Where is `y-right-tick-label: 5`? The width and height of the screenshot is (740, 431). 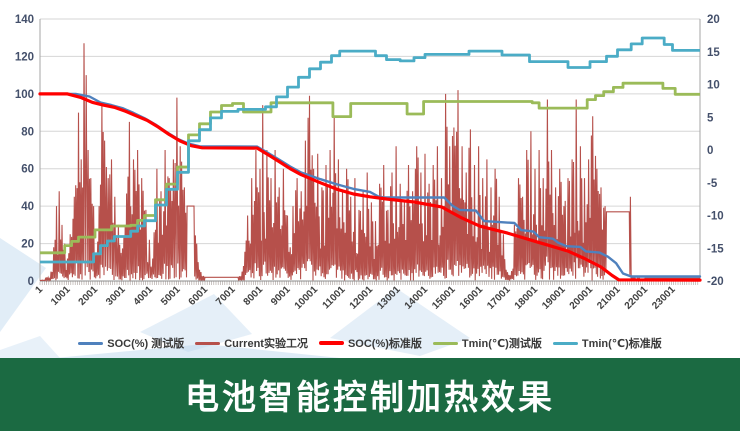
y-right-tick-label: 5 is located at coordinates (710, 118).